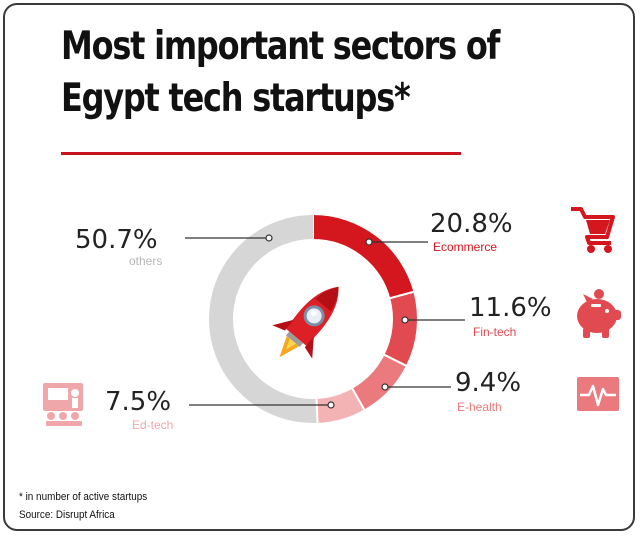 The height and width of the screenshot is (536, 640). What do you see at coordinates (67, 515) in the screenshot?
I see `source-note: Source: Disrupt Africa` at bounding box center [67, 515].